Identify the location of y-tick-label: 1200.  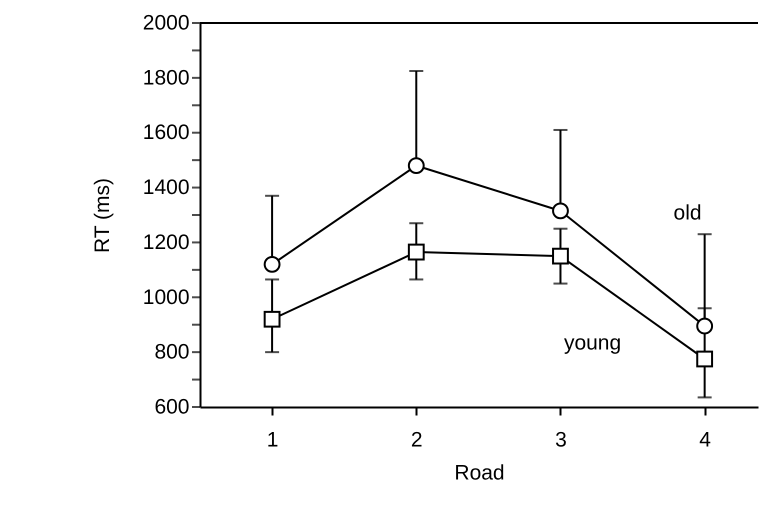
(166, 242).